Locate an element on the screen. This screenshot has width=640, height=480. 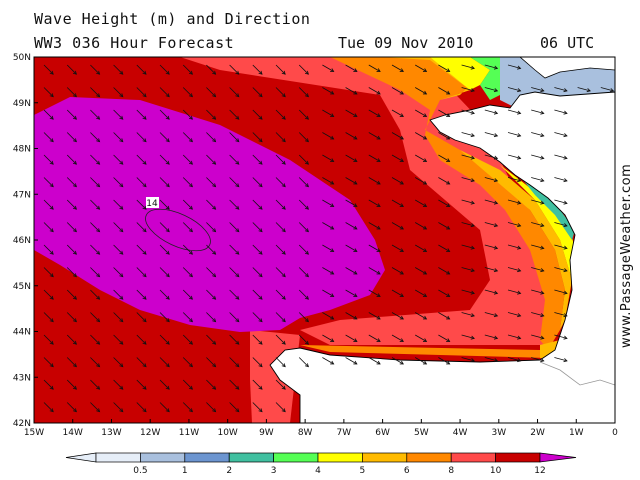
wave-band-3-4-east is located at coordinates (545, 205).